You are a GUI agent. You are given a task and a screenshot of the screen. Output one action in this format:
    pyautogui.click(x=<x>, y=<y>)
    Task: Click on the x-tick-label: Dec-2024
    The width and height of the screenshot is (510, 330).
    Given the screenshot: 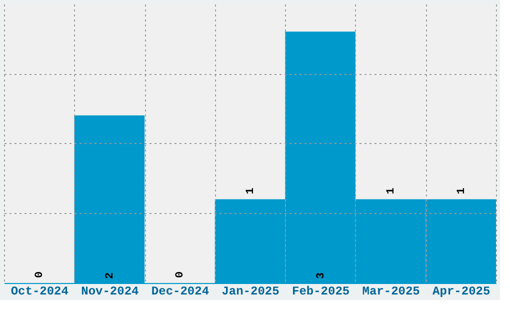 What is the action you would take?
    pyautogui.click(x=180, y=291)
    